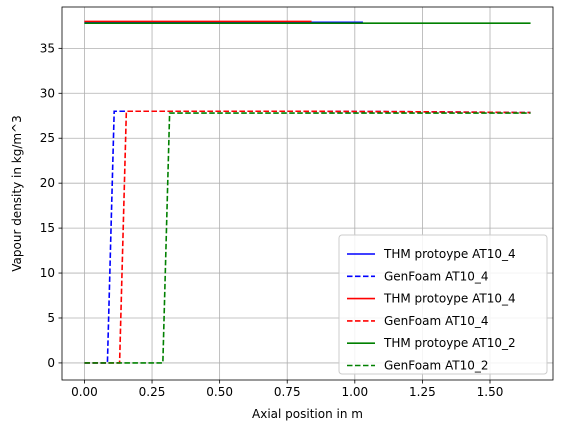  I want to click on y-tick-label: 20, so click(47, 183).